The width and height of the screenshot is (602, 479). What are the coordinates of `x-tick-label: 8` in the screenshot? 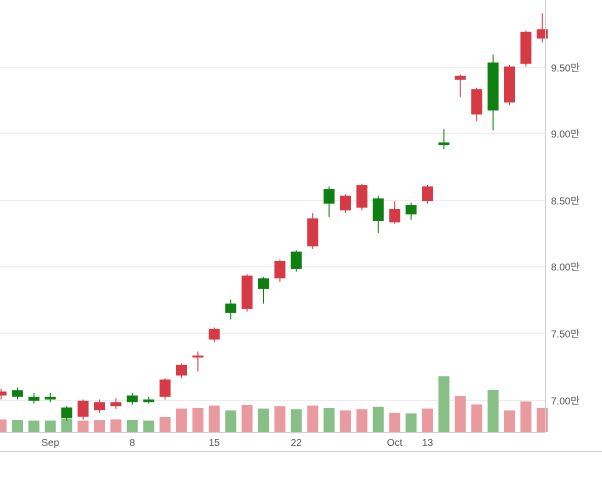 It's located at (133, 443).